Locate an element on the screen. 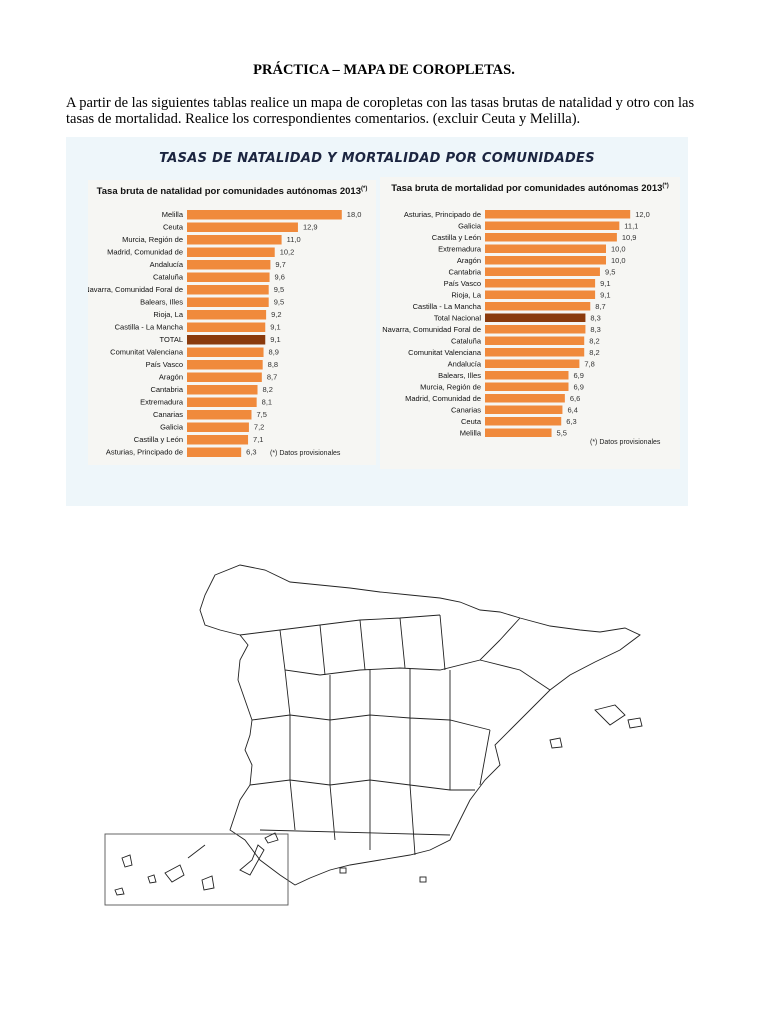 The image size is (768, 1024). value-label: 5,5 is located at coordinates (562, 433).